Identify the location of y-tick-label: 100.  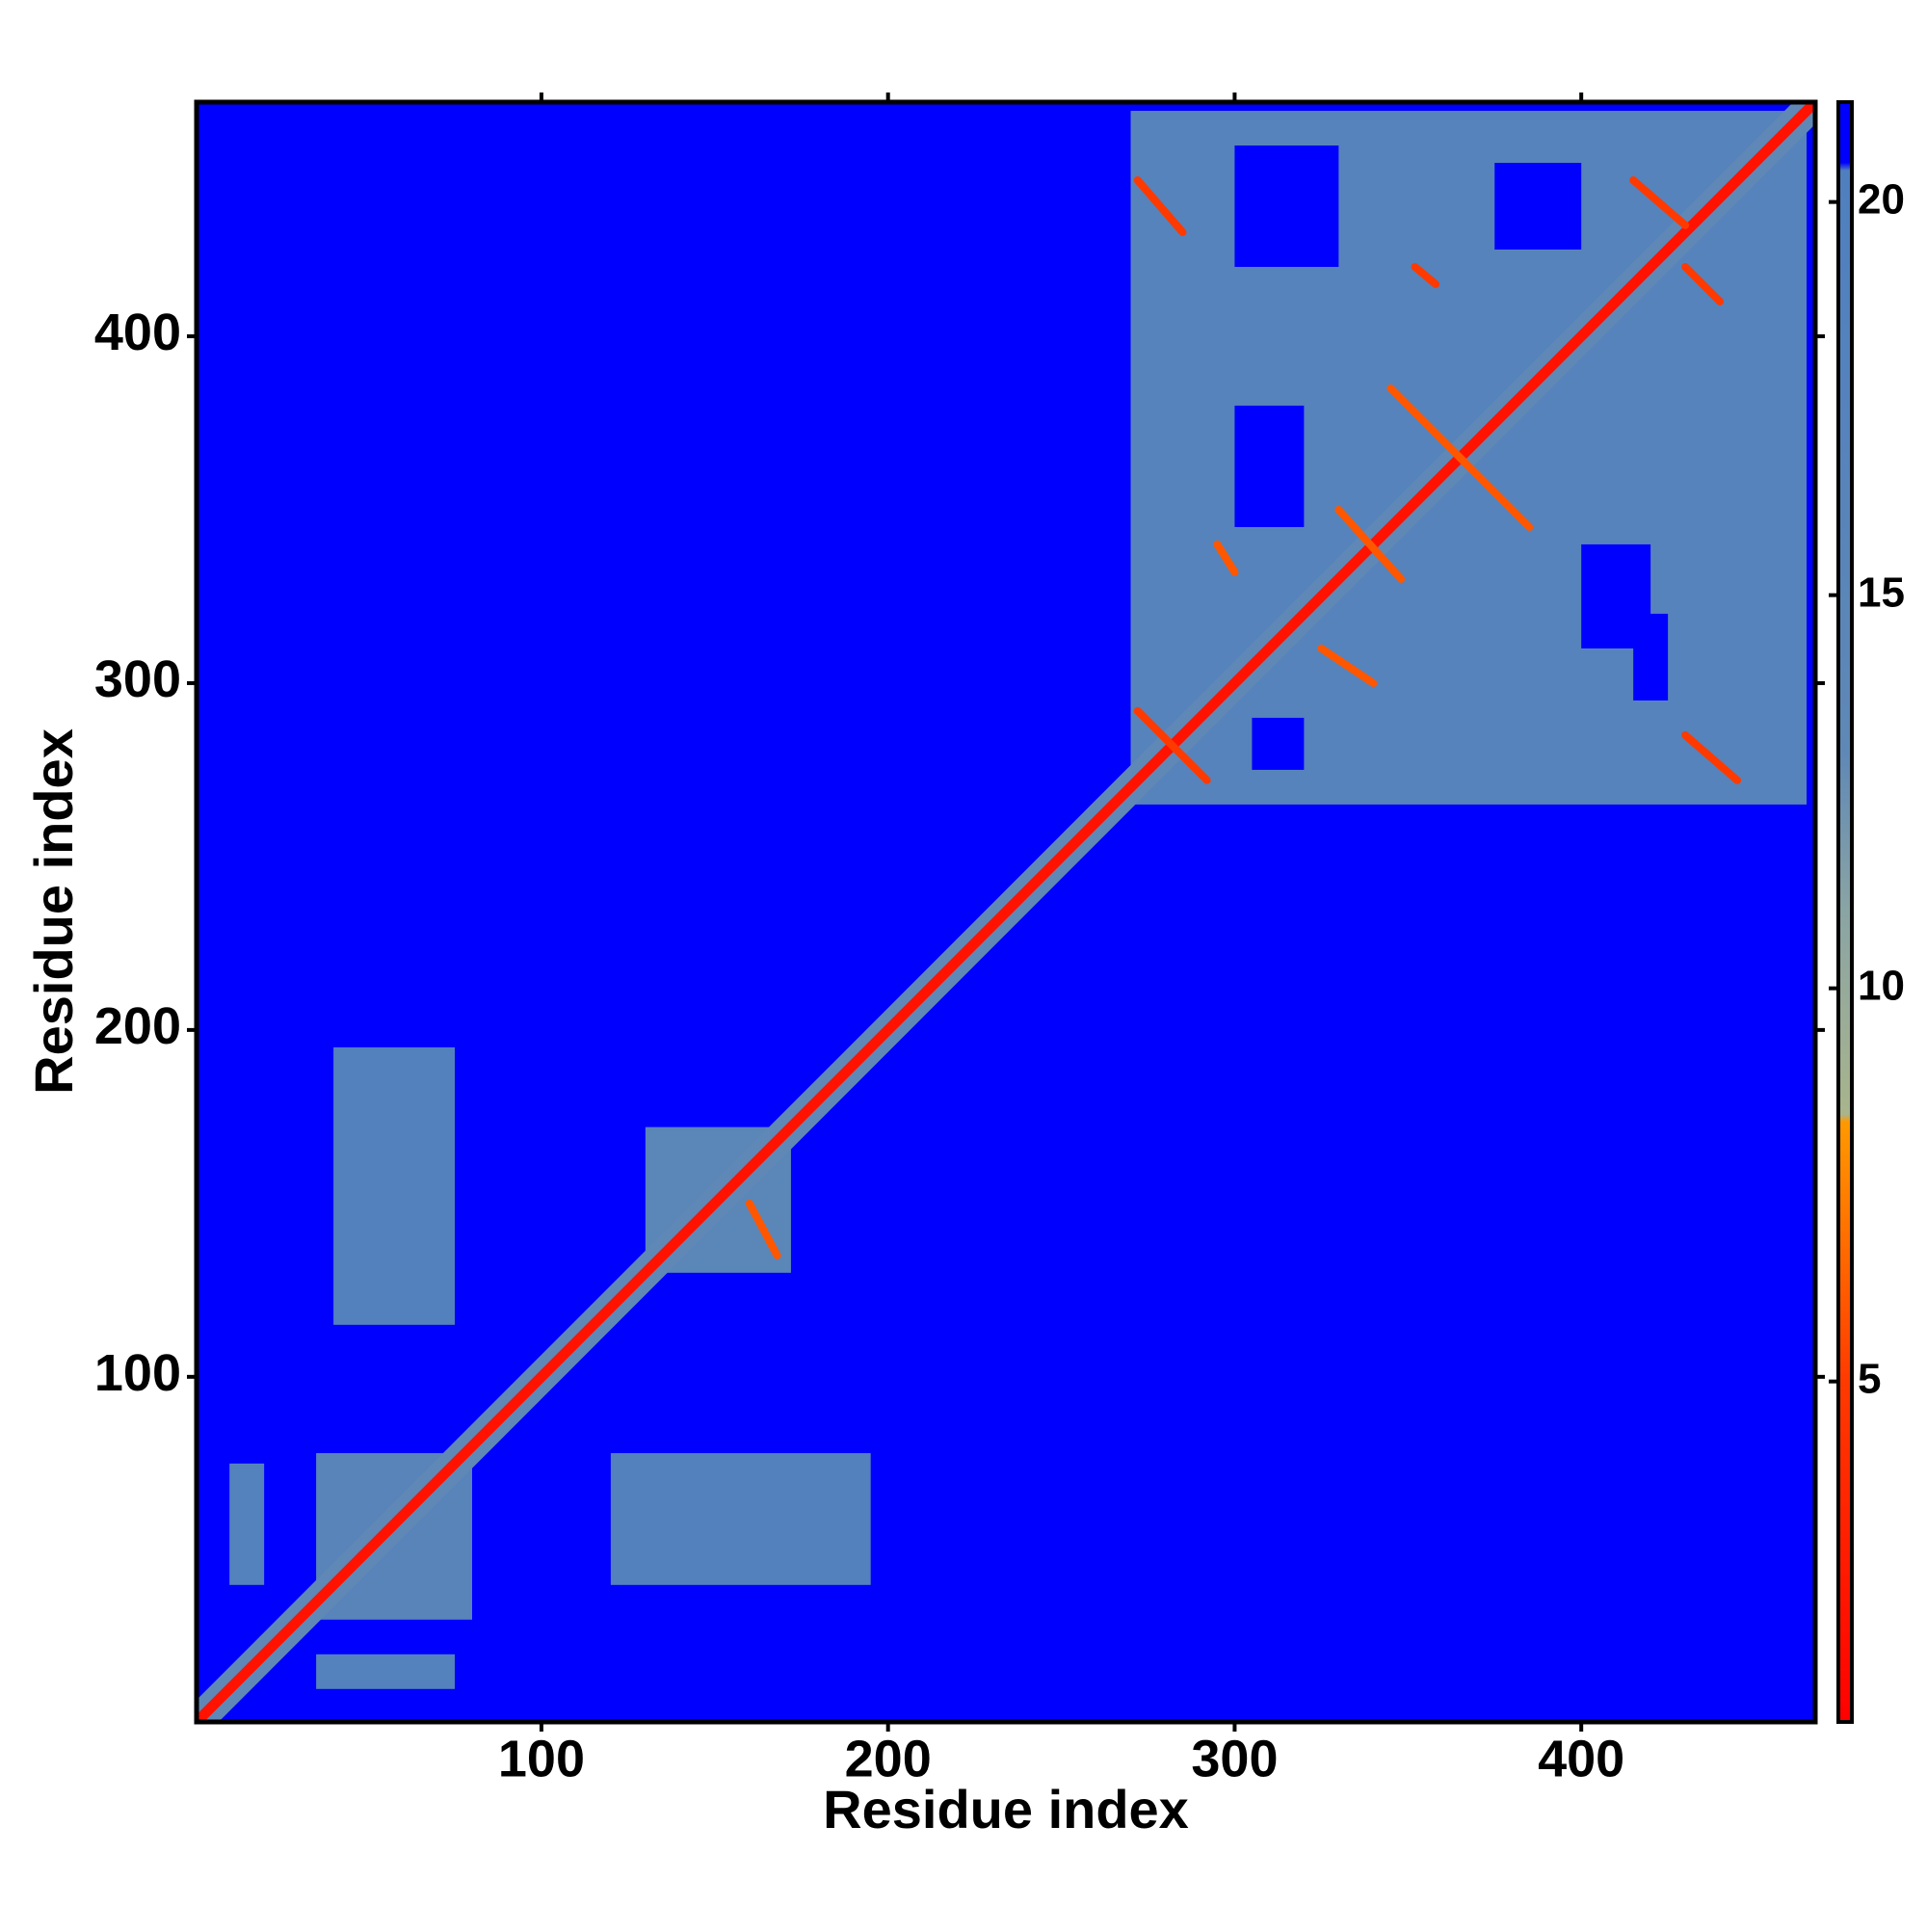
(137, 1373).